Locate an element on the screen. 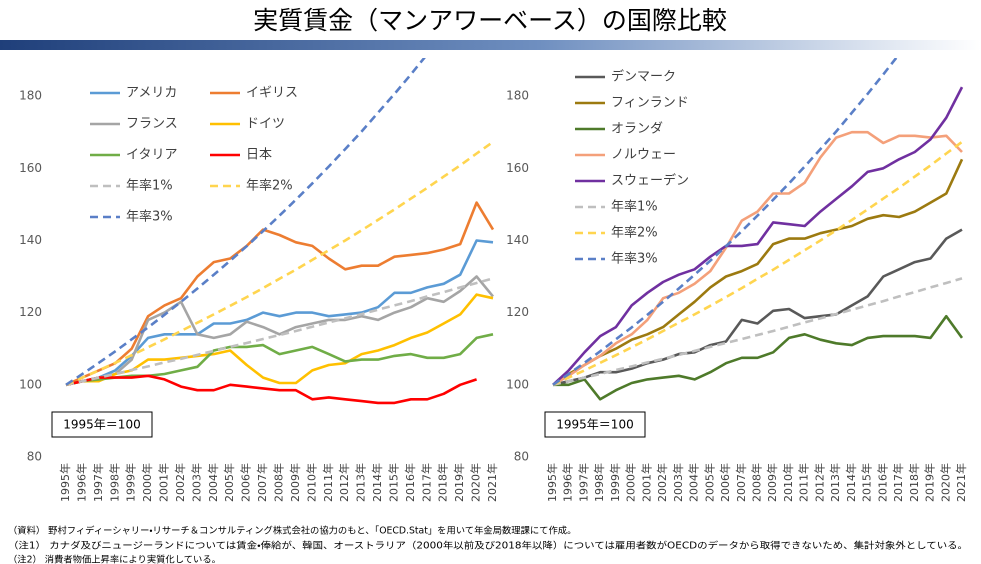  x-tick-label: 2021年 is located at coordinates (961, 482).